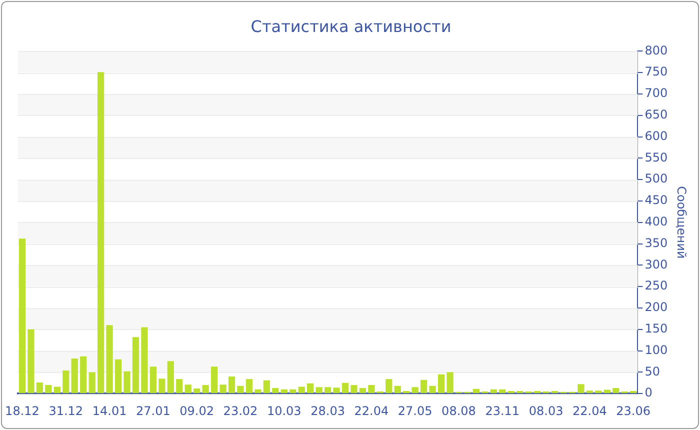  Describe the element at coordinates (656, 135) in the screenshot. I see `y-tick-label: 600` at that location.